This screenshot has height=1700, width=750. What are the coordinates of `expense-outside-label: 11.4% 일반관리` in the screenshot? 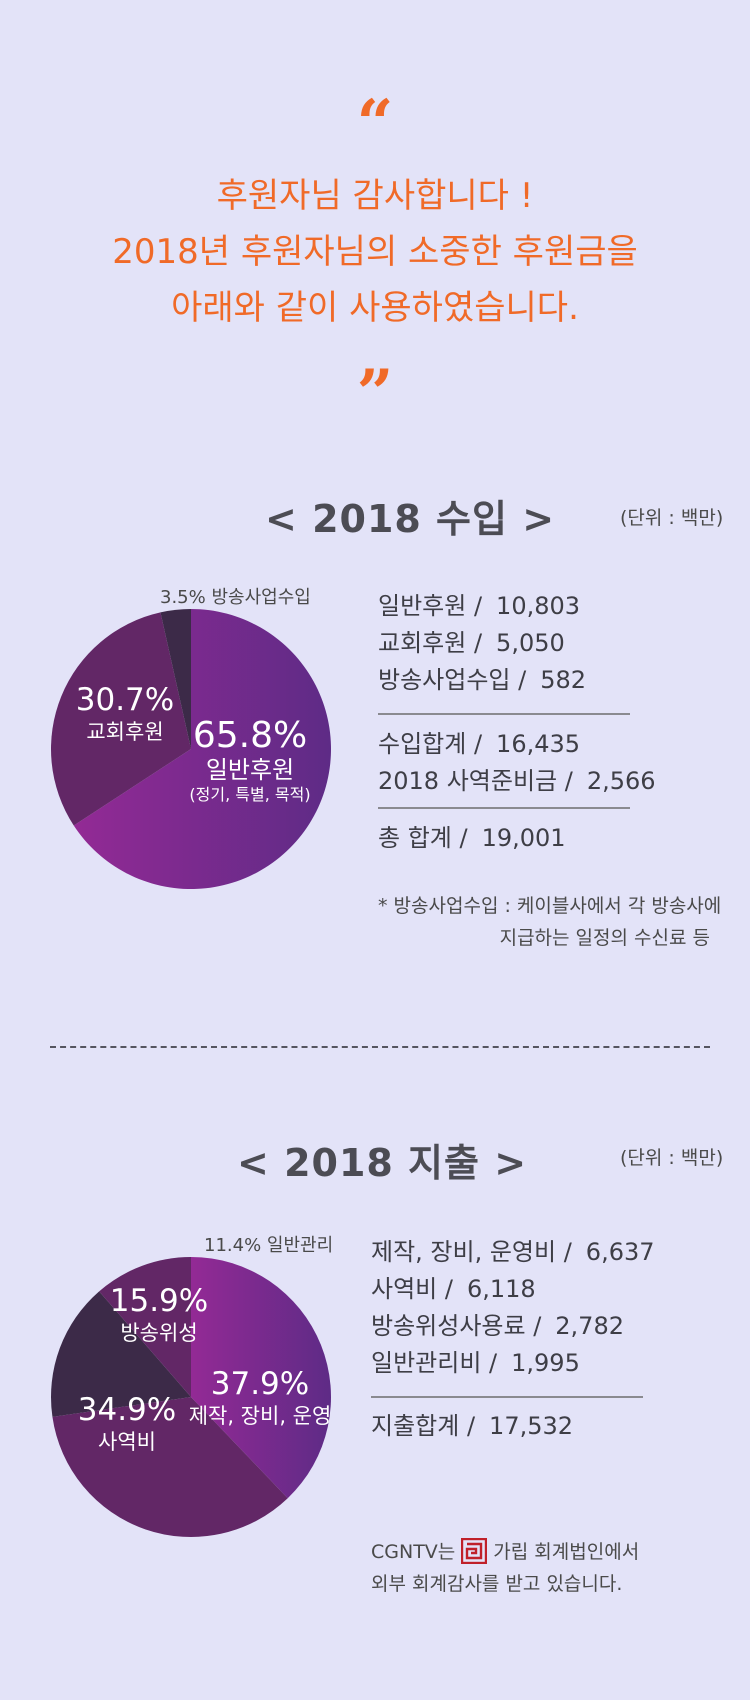 It's located at (269, 1245).